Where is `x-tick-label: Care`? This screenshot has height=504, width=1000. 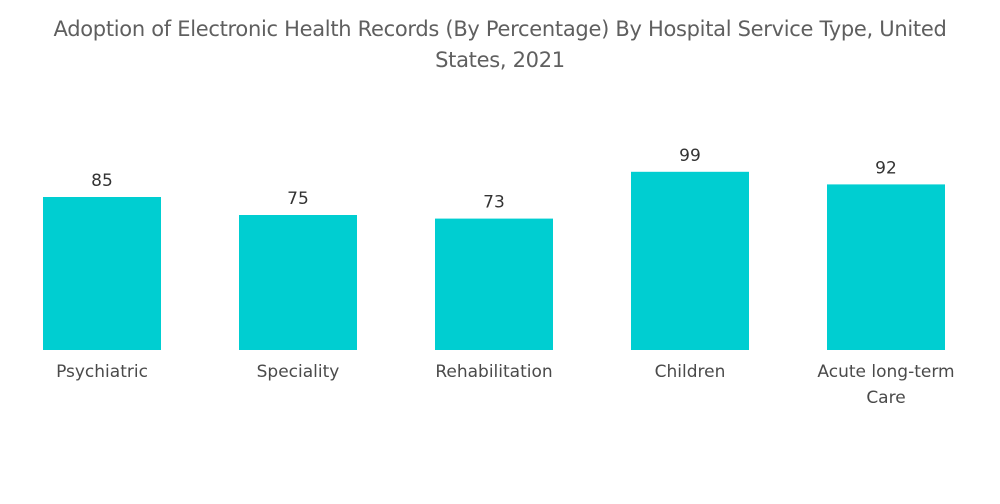 x-tick-label: Care is located at coordinates (885, 398).